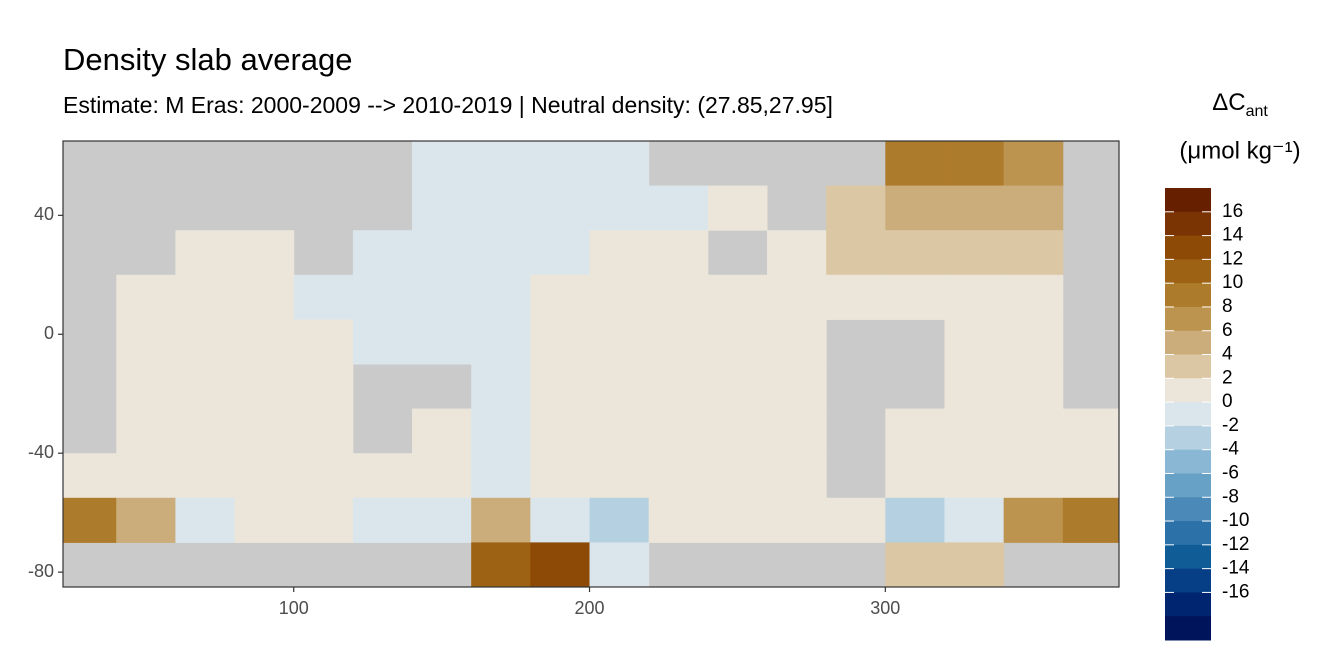  I want to click on legend-label: -12, so click(1235, 544).